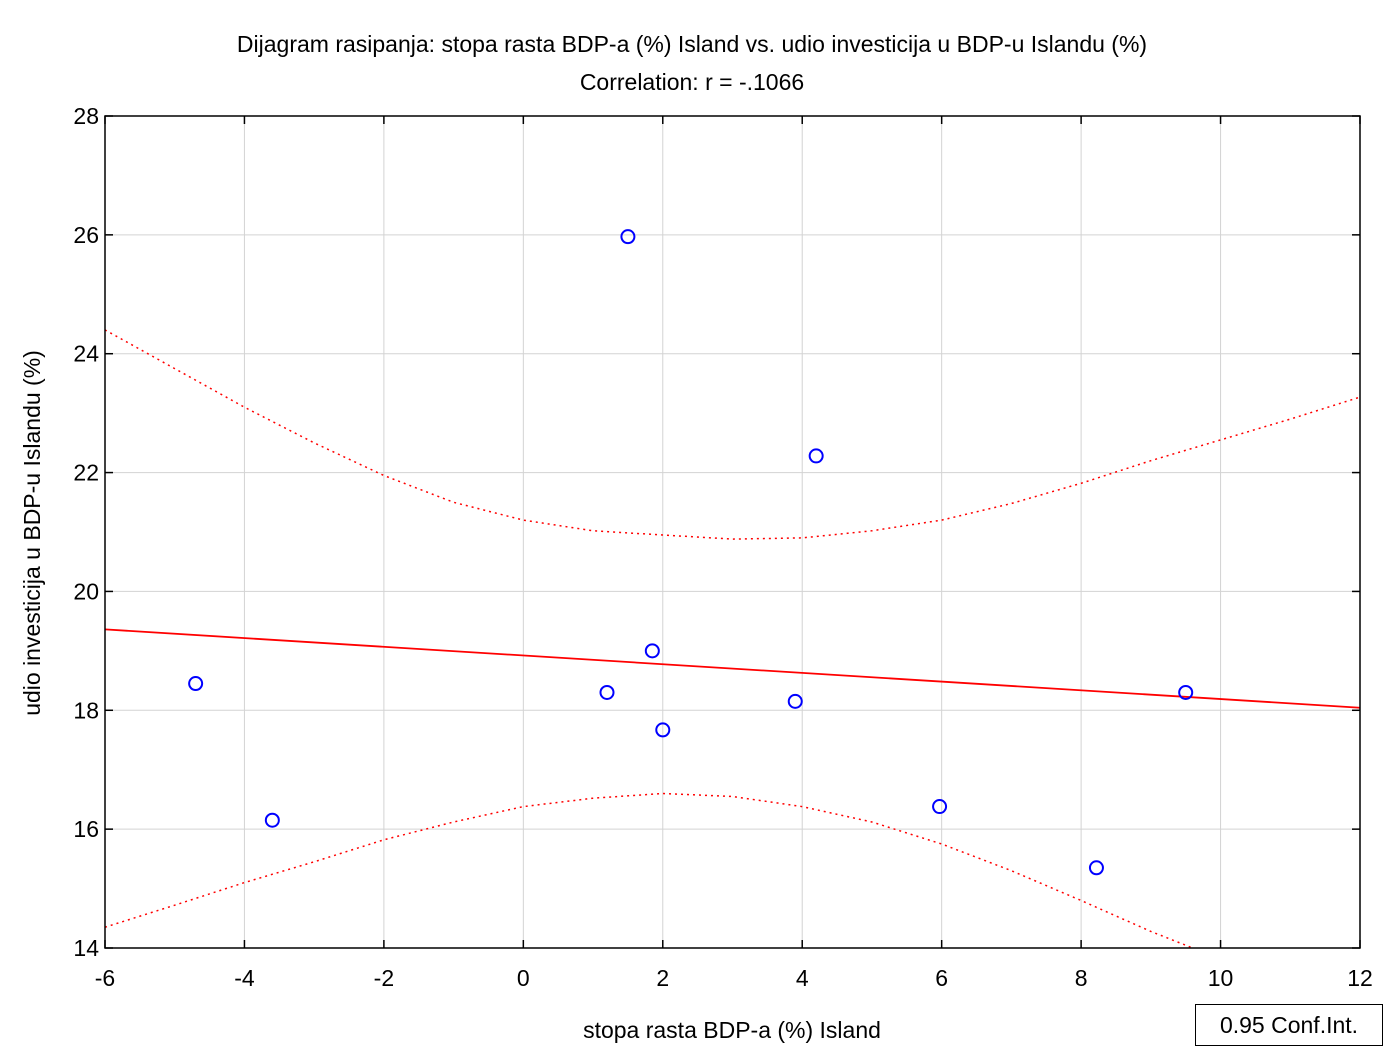  What do you see at coordinates (86, 473) in the screenshot?
I see `y-tick-label: 22` at bounding box center [86, 473].